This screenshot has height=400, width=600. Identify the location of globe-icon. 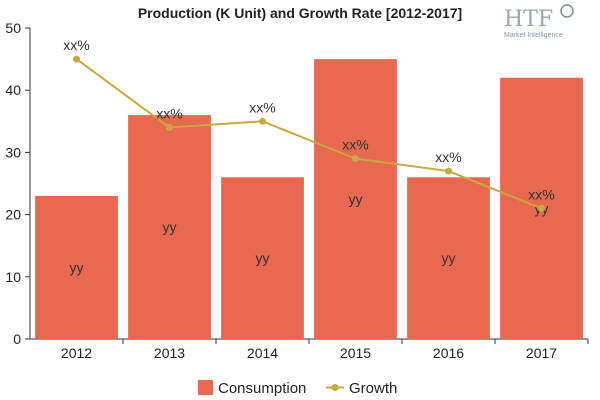
(567, 11).